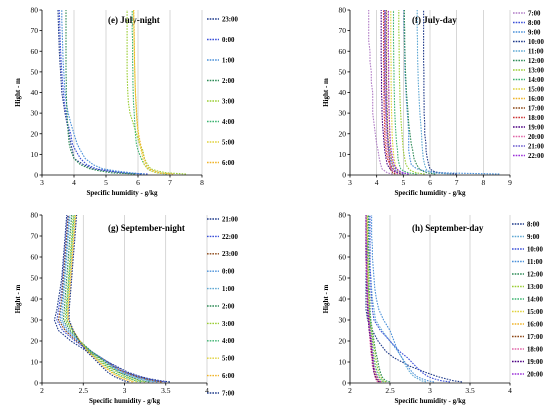 Image resolution: width=550 pixels, height=413 pixels. I want to click on legend-label: 13:00, so click(536, 70).